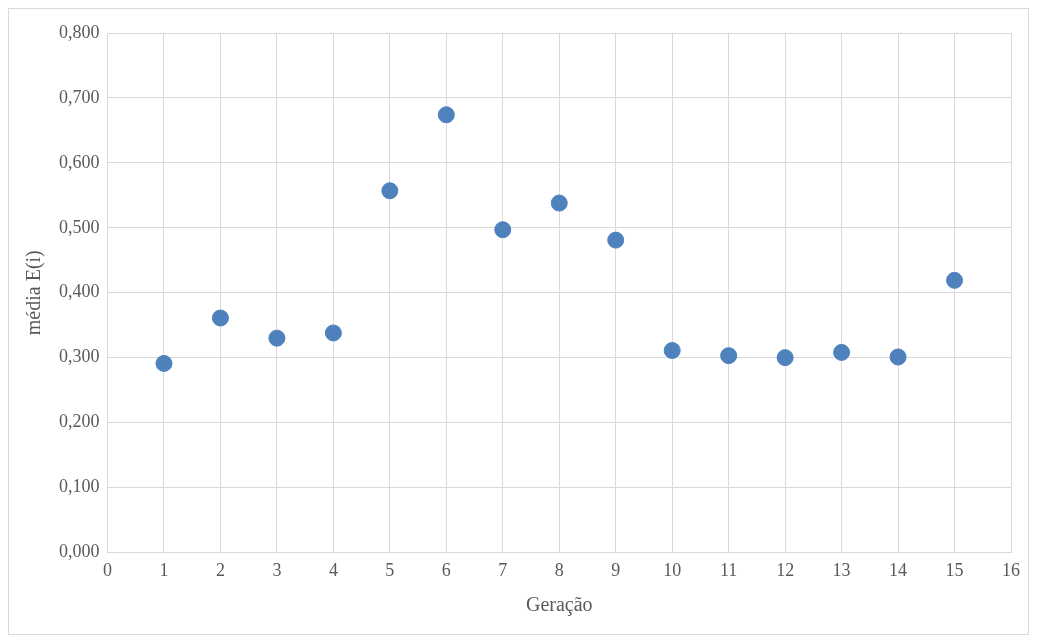 This screenshot has width=1037, height=643. What do you see at coordinates (79, 226) in the screenshot?
I see `y-tick-label: 0,500` at bounding box center [79, 226].